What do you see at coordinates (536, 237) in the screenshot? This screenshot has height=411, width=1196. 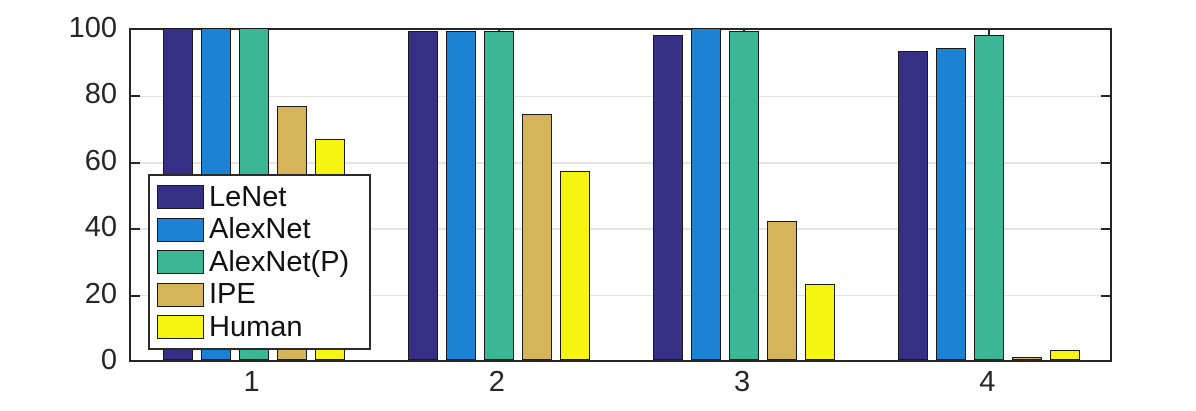 I see `bar-ipe-cat2` at bounding box center [536, 237].